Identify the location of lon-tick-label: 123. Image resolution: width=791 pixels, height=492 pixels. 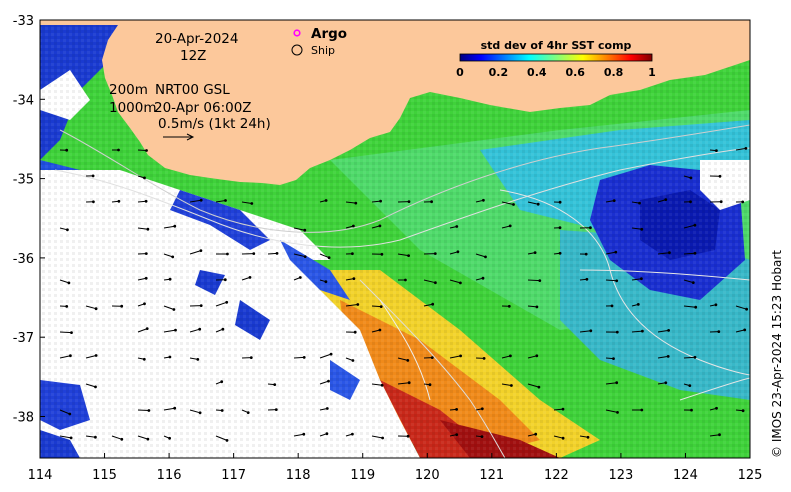
(620, 475).